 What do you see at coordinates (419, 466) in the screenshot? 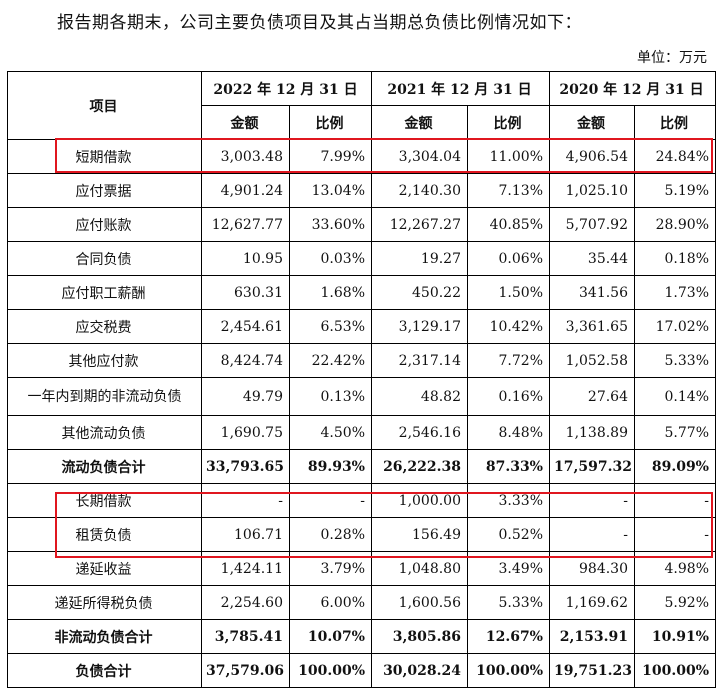
I see `amount-cell: 26,222.38` at bounding box center [419, 466].